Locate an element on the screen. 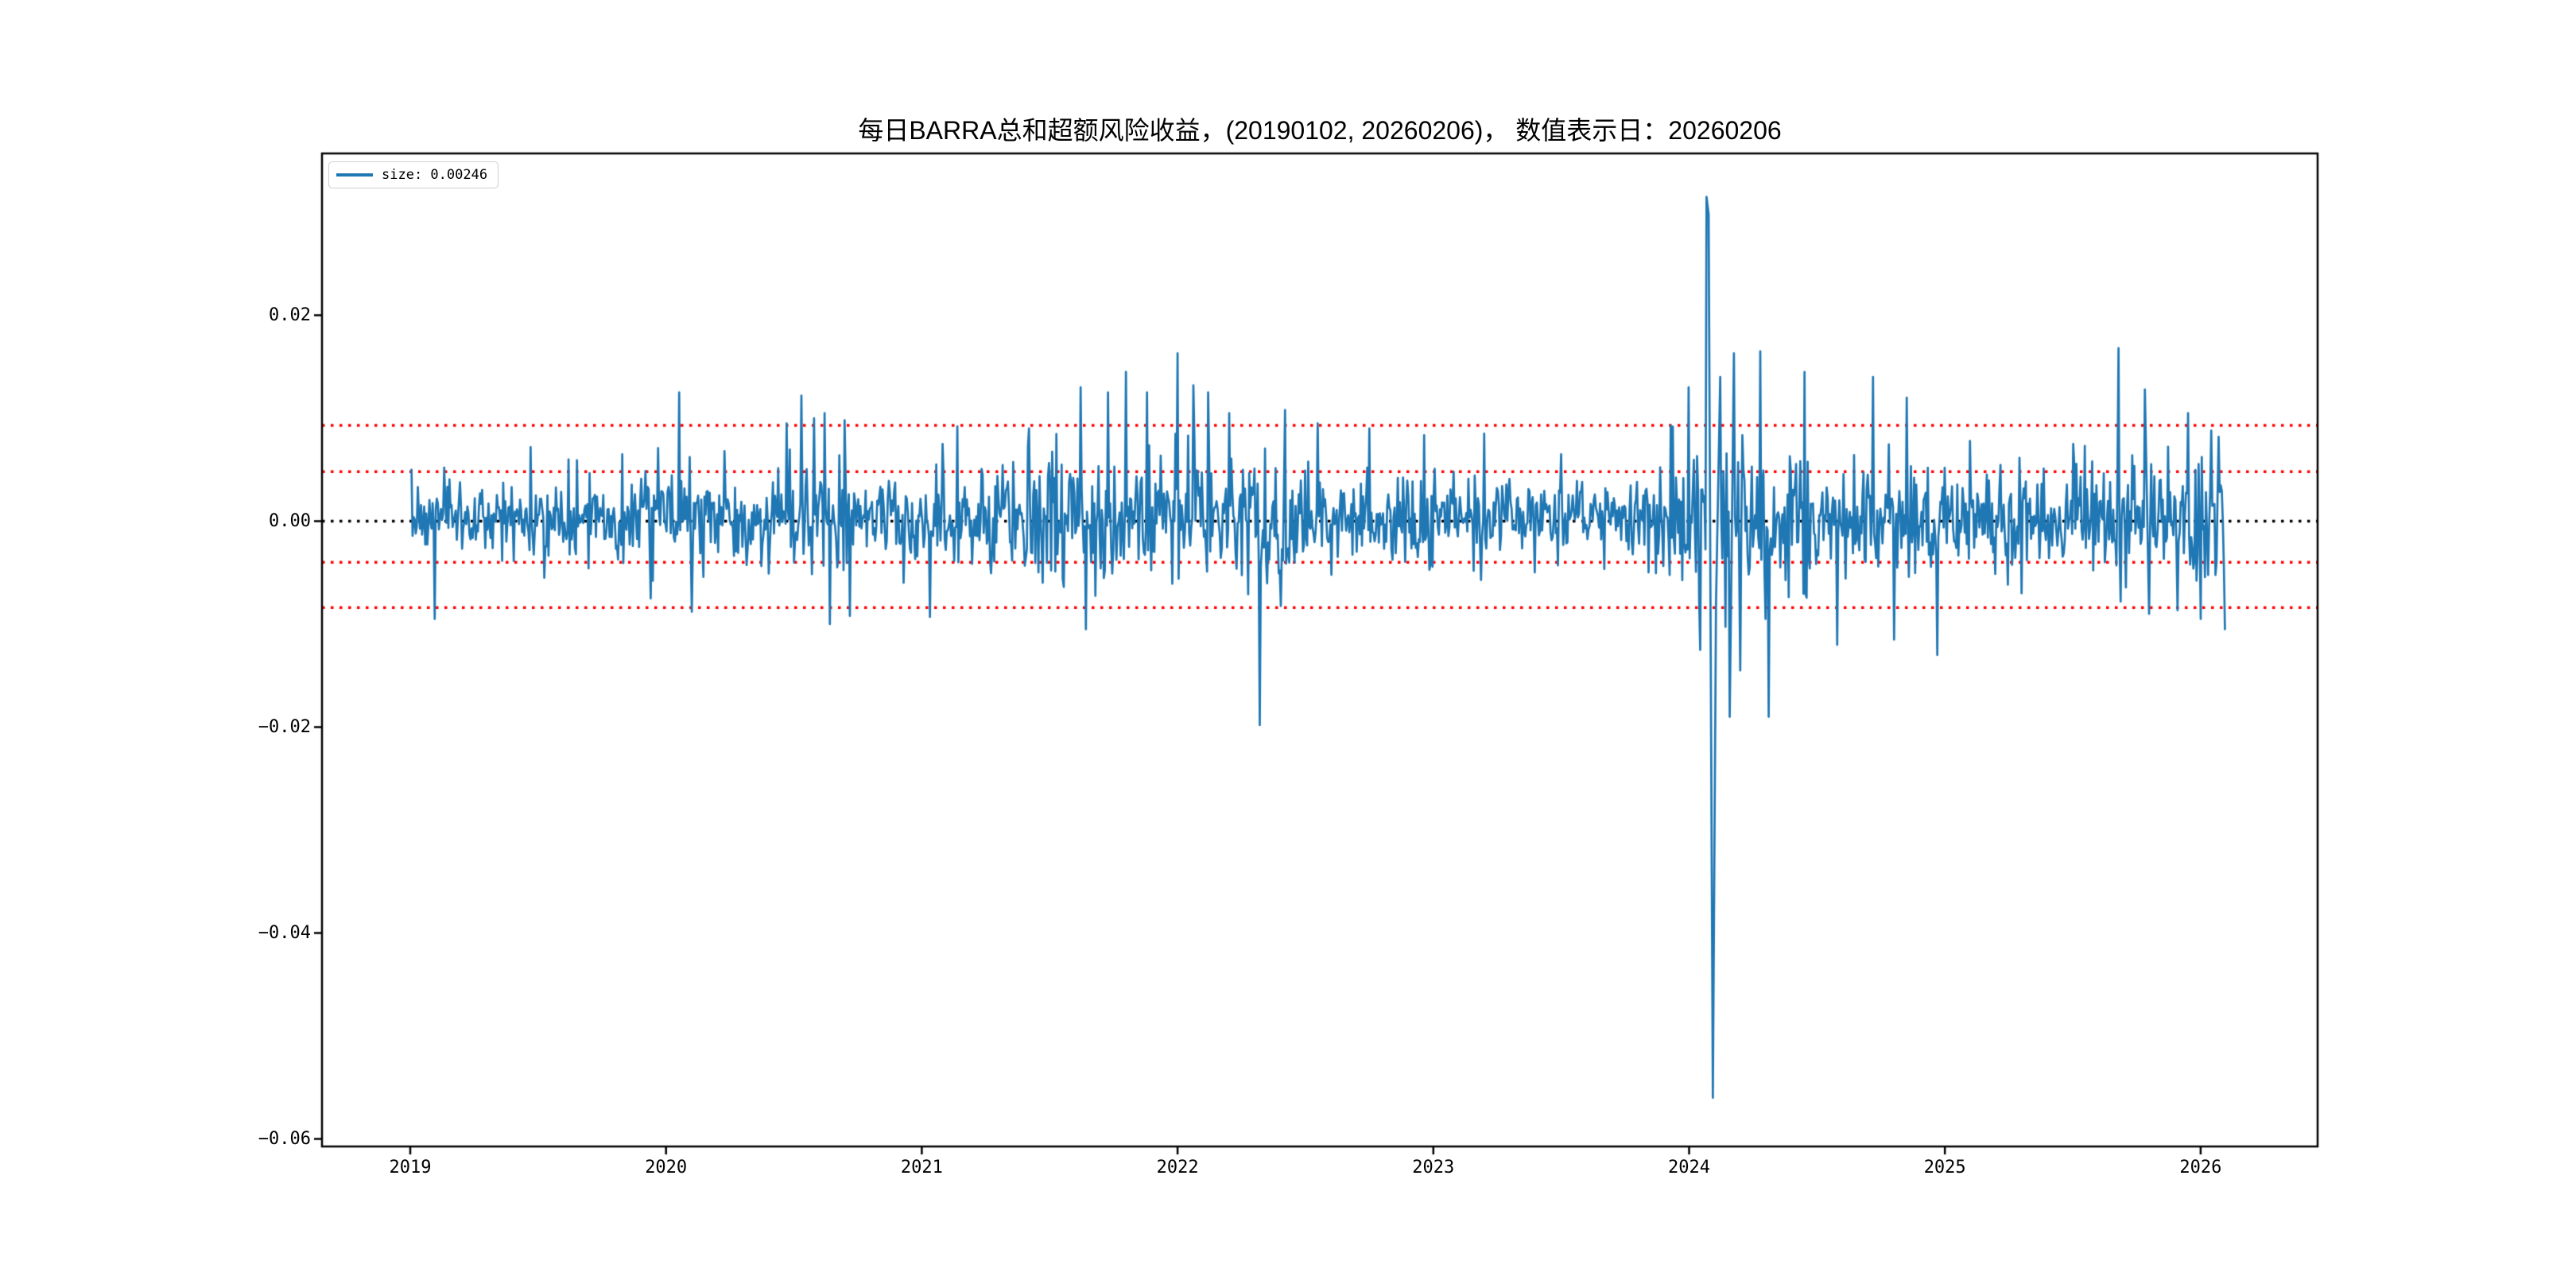  y-tick-label: −0.04 is located at coordinates (284, 932).